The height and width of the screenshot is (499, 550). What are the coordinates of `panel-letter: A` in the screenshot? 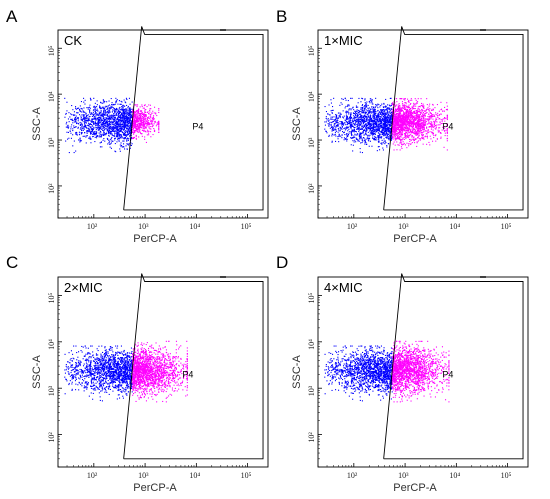 It's located at (12, 16).